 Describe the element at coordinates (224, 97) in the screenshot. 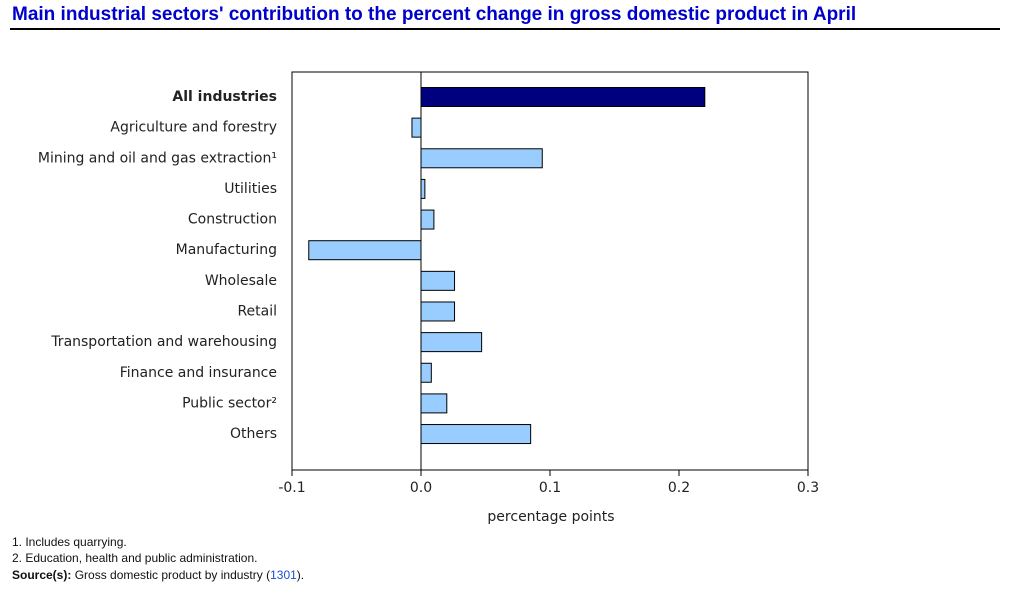

I see `y-tick-label: All industries` at that location.